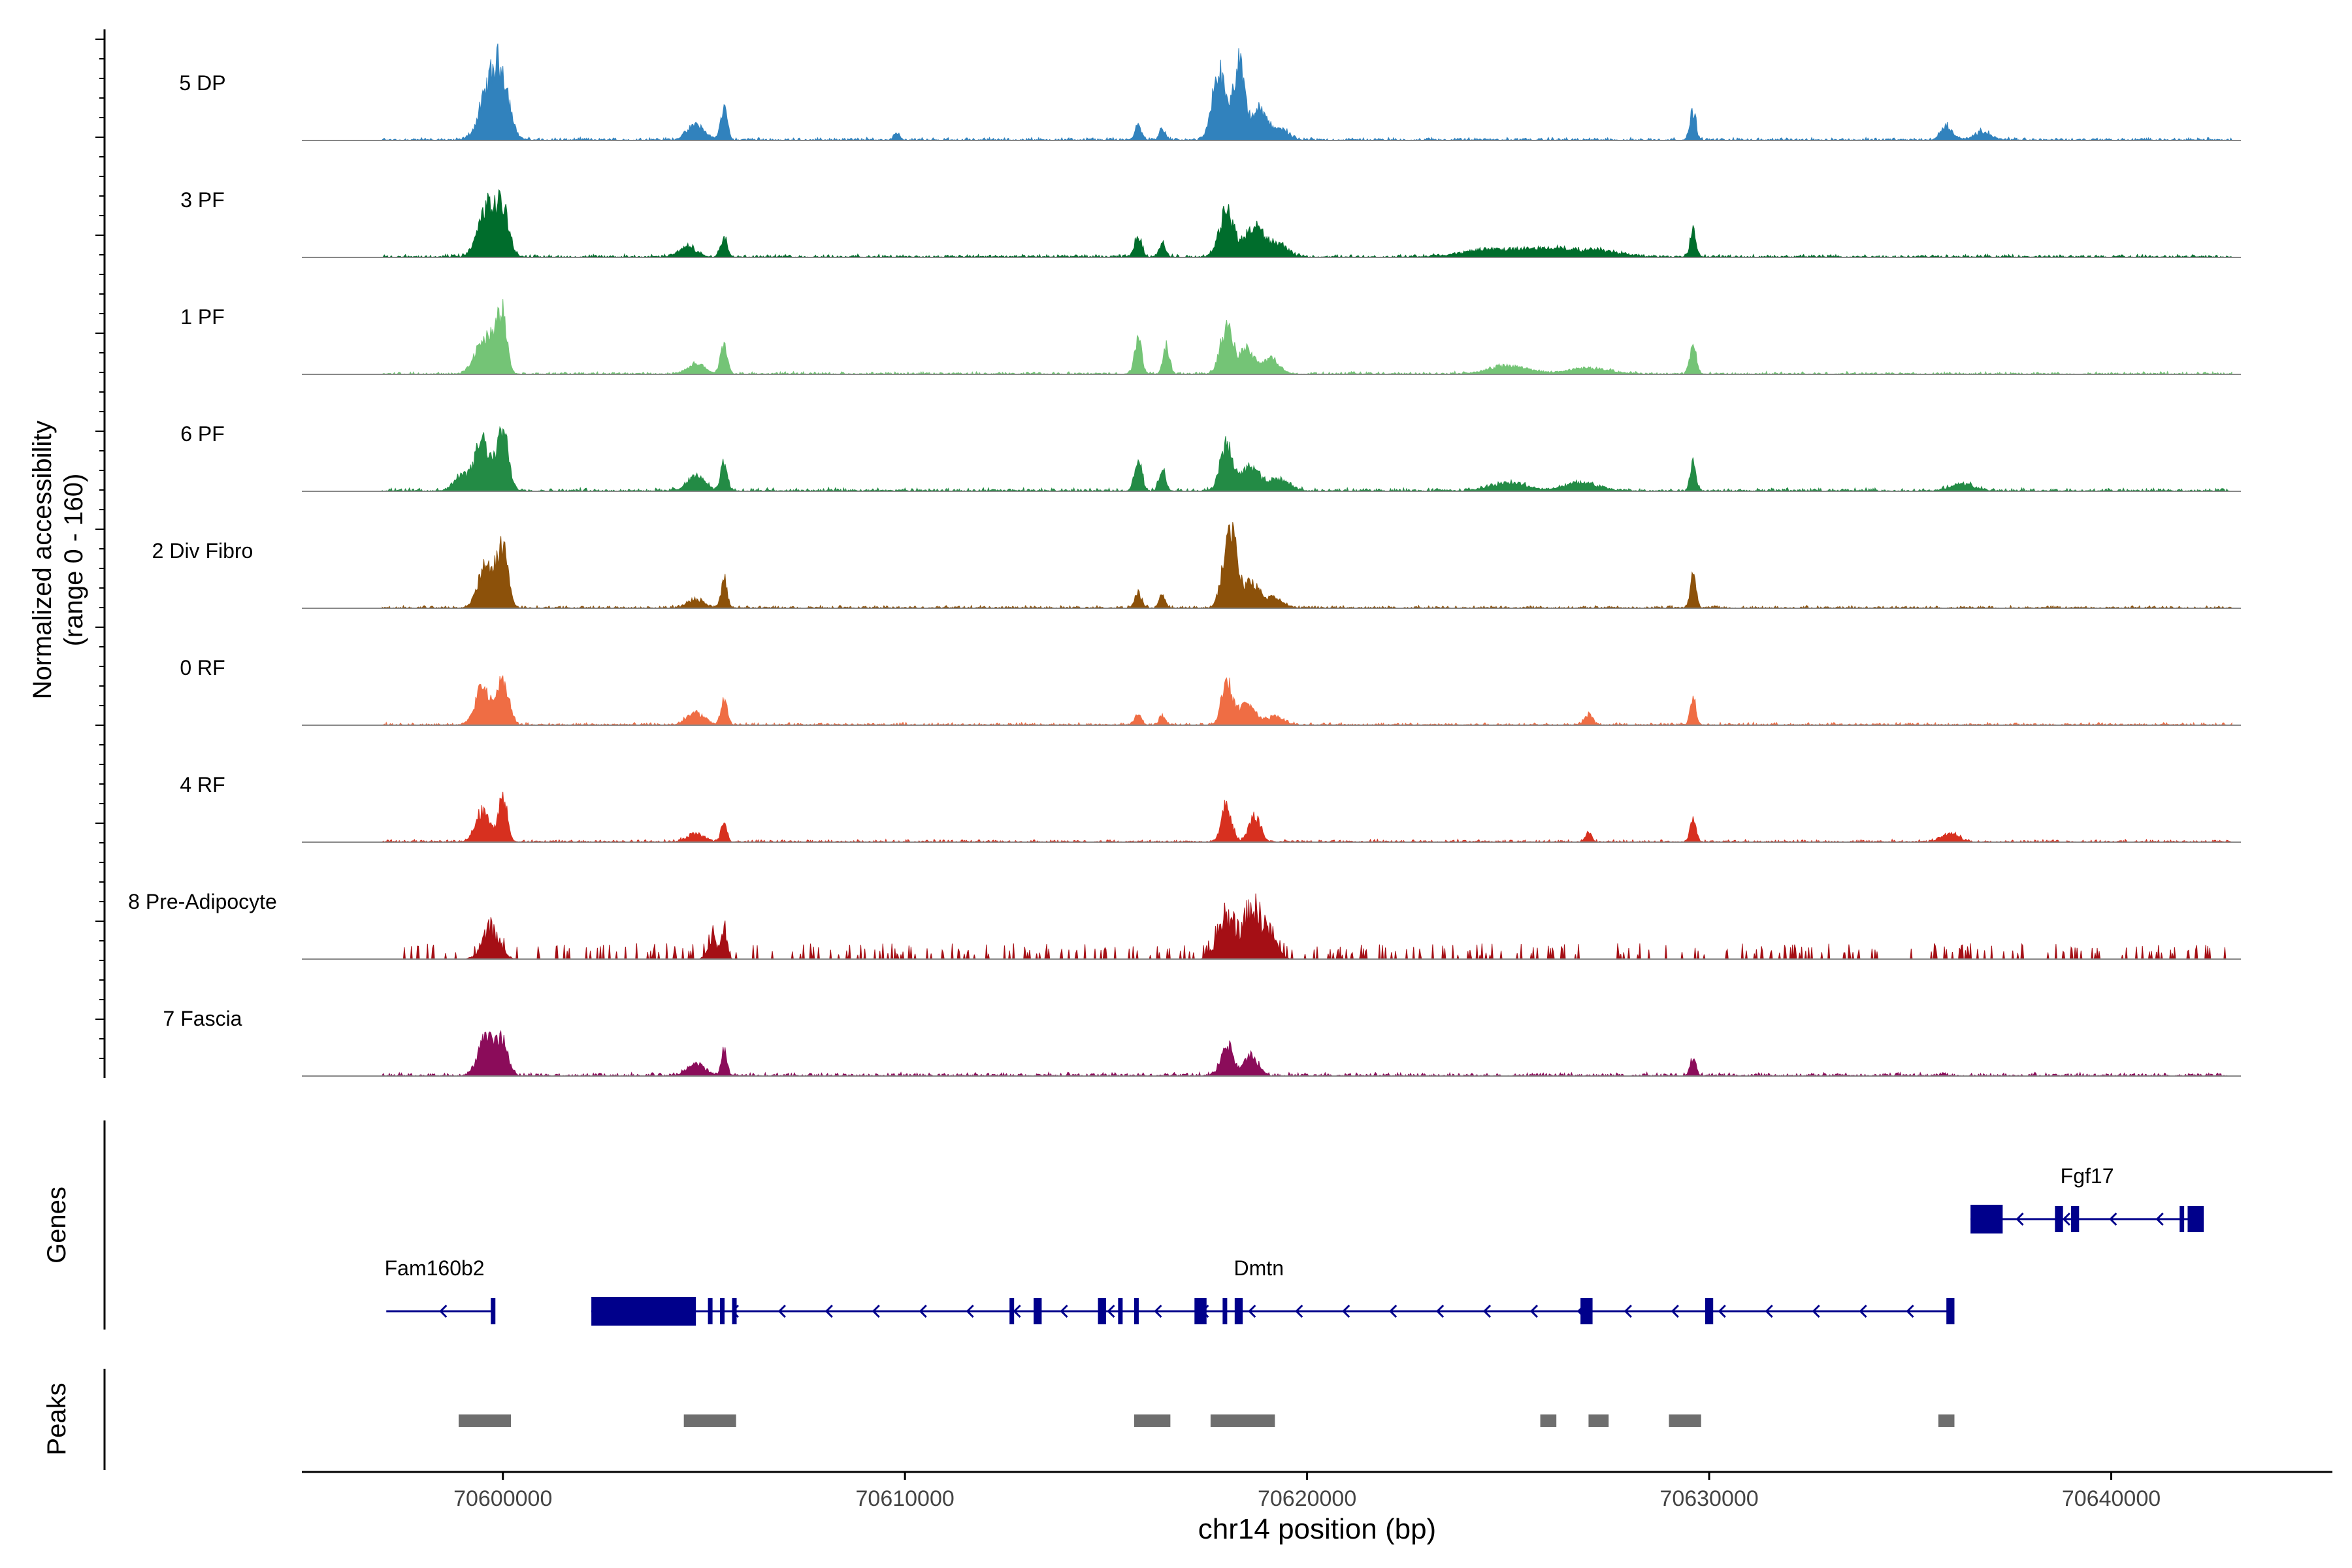 This screenshot has height=1568, width=2352. I want to click on track-5-dp: 5 DP, so click(1210, 92).